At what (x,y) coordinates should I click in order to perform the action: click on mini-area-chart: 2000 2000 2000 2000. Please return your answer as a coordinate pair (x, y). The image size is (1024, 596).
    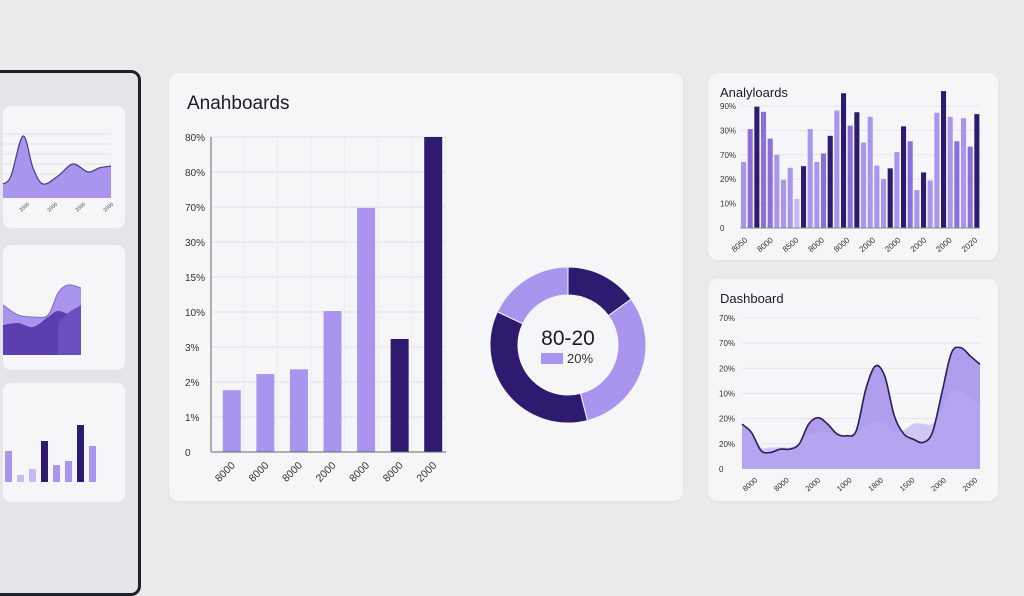
    Looking at the image, I should click on (58, 173).